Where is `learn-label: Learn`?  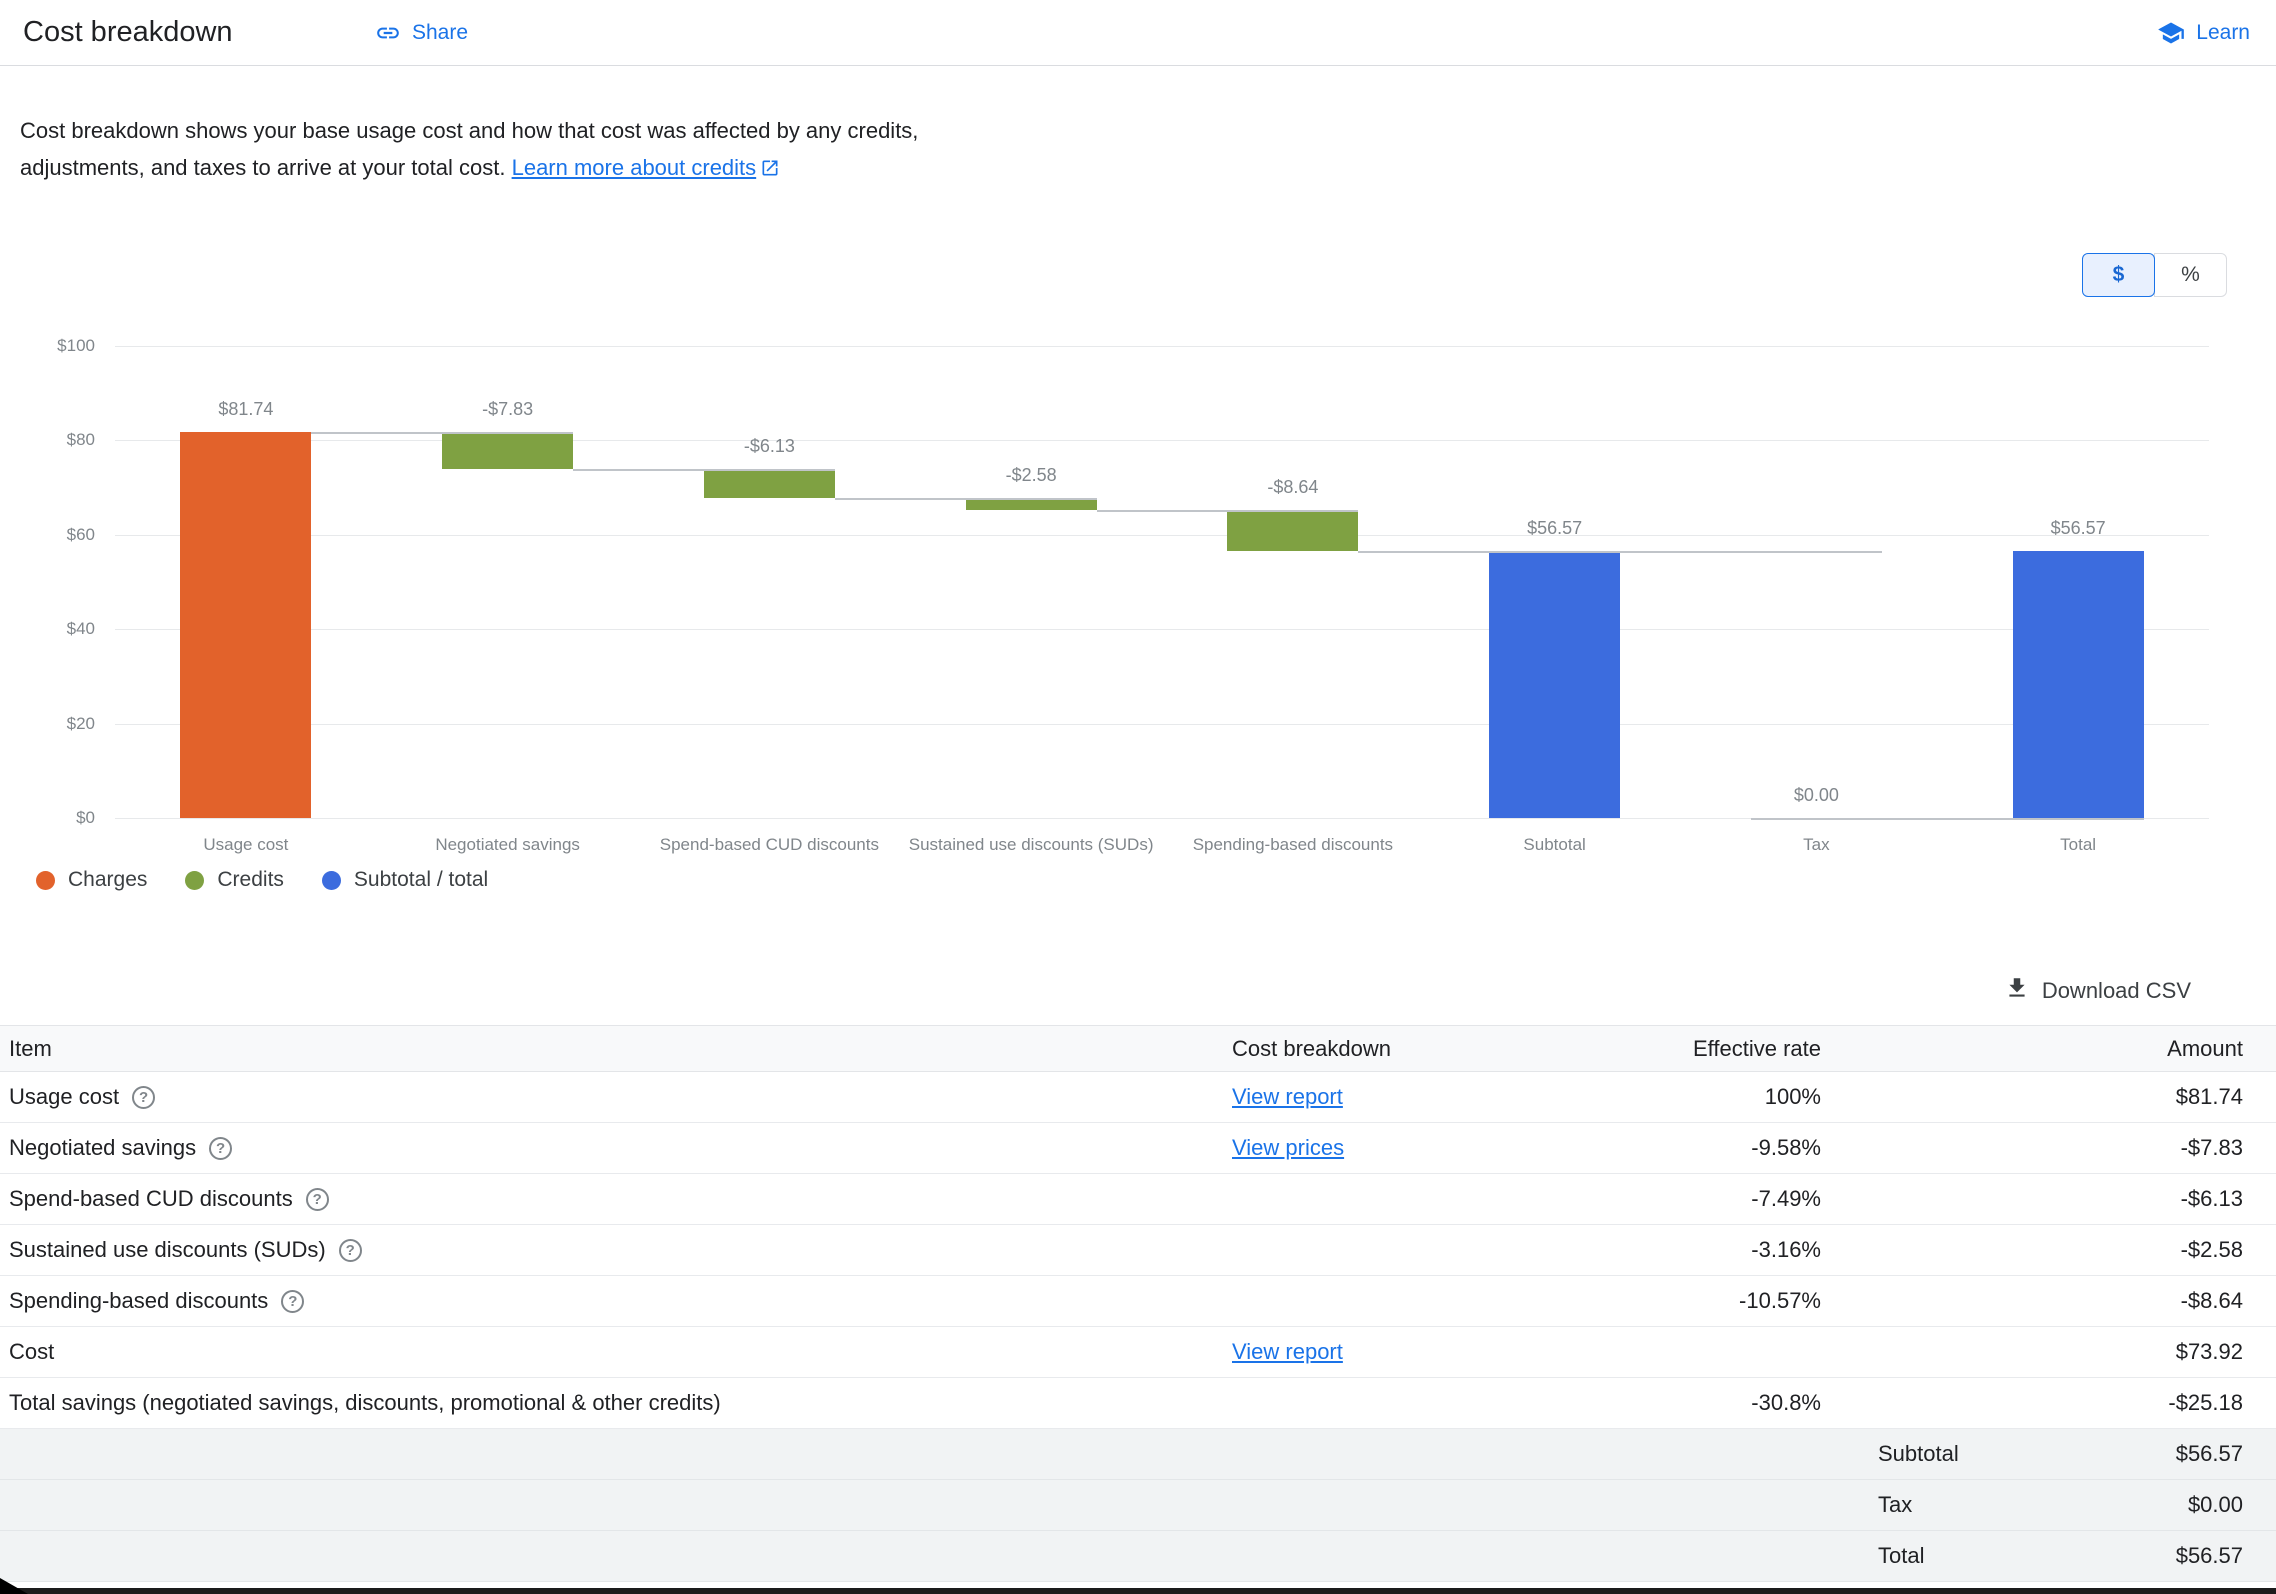
learn-label: Learn is located at coordinates (2223, 32).